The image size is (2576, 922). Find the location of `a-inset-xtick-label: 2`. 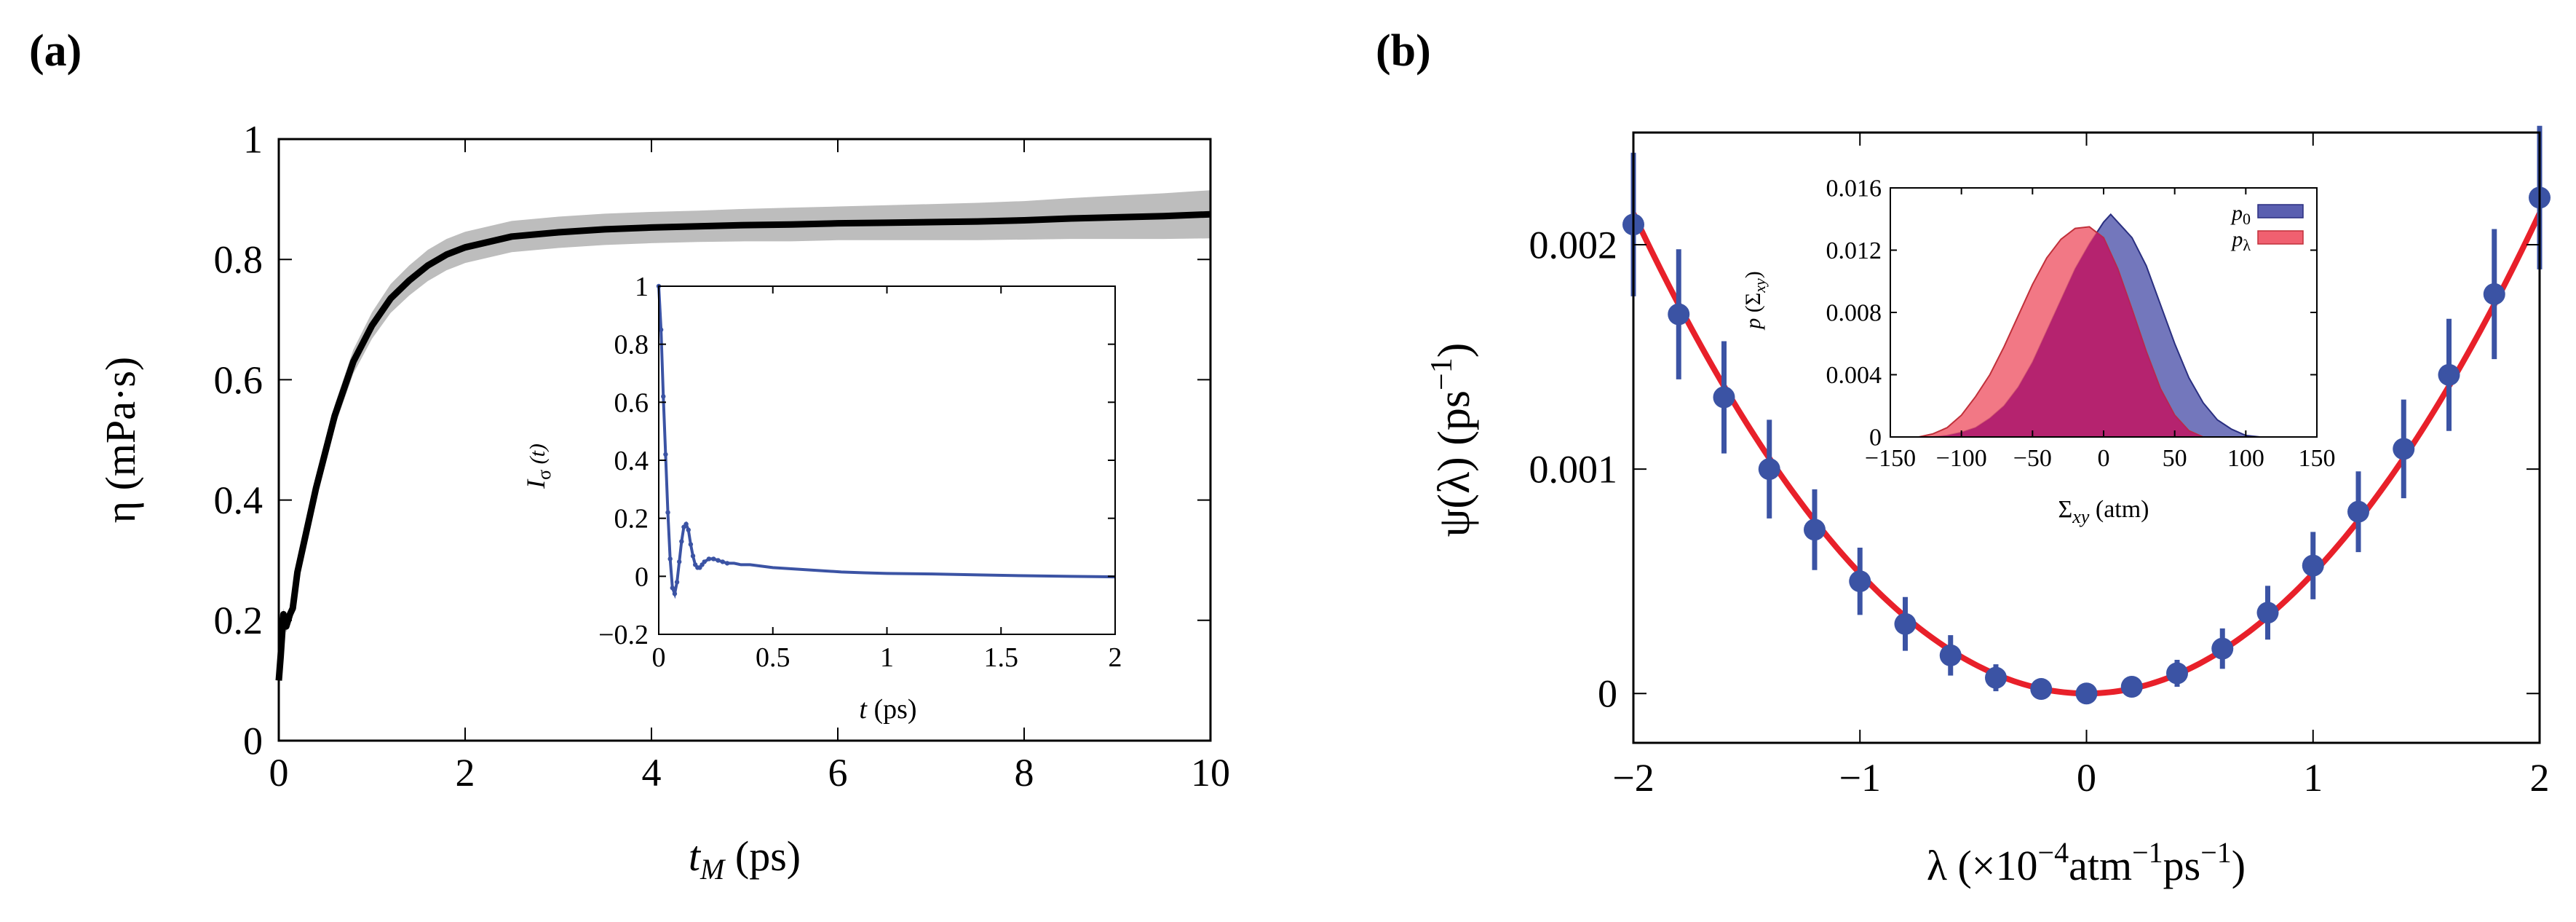

a-inset-xtick-label: 2 is located at coordinates (1115, 658).